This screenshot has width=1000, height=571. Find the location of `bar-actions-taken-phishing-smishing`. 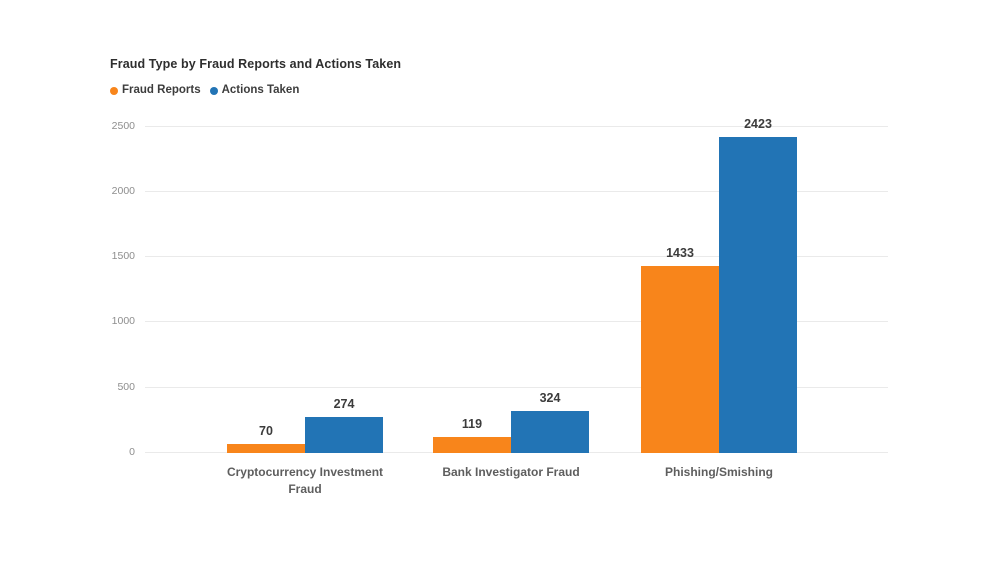

bar-actions-taken-phishing-smishing is located at coordinates (758, 294).